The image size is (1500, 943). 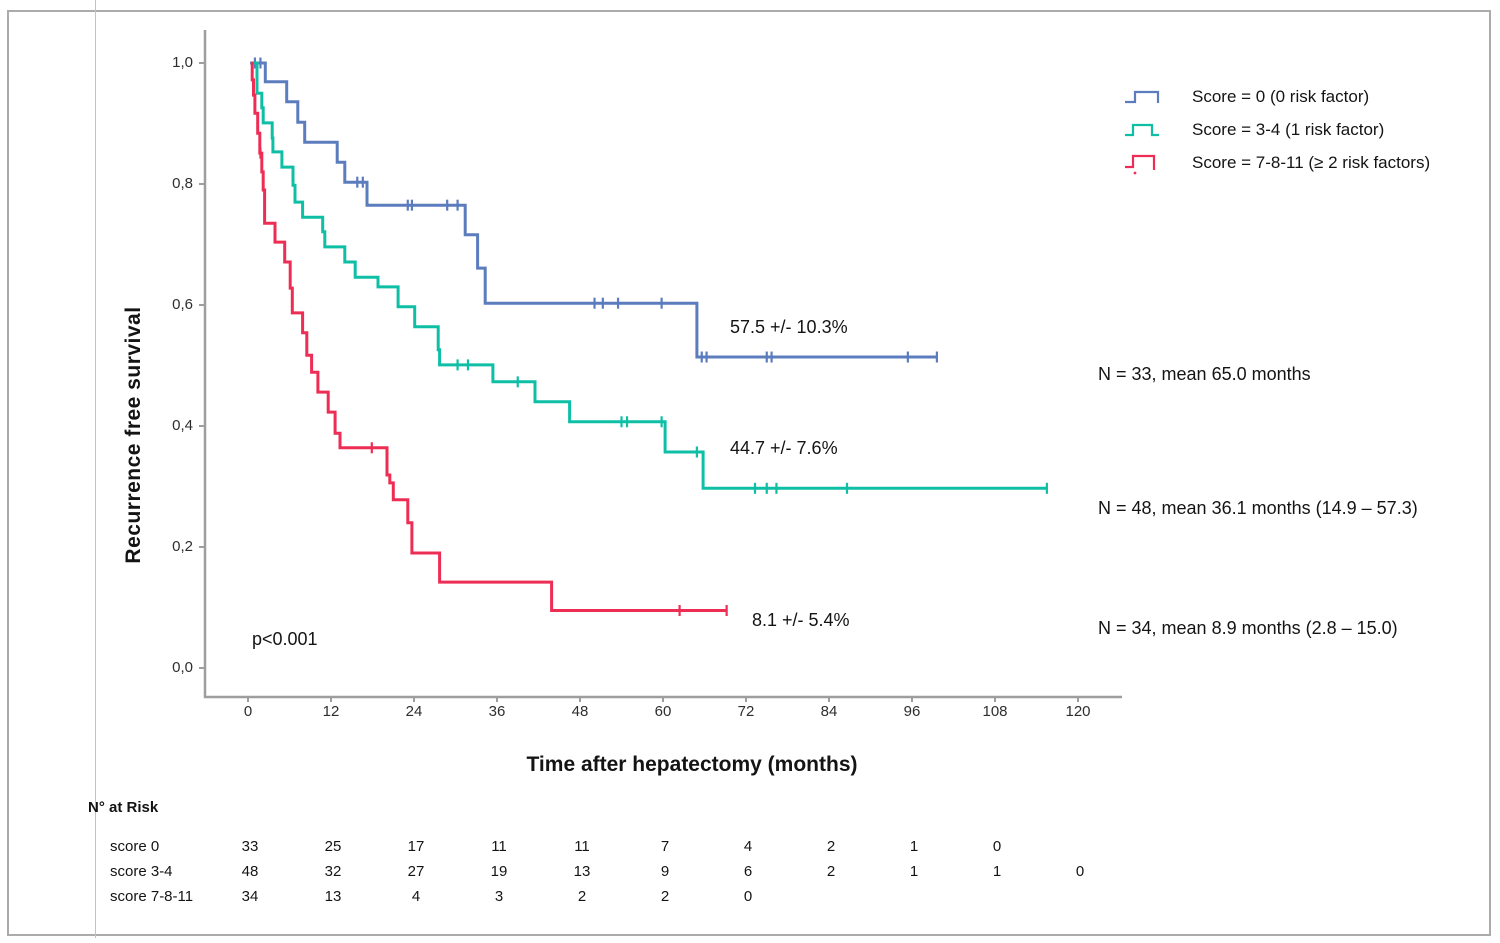 What do you see at coordinates (1288, 129) in the screenshot?
I see `legend-label: Score = 3-4 (1 risk factor)` at bounding box center [1288, 129].